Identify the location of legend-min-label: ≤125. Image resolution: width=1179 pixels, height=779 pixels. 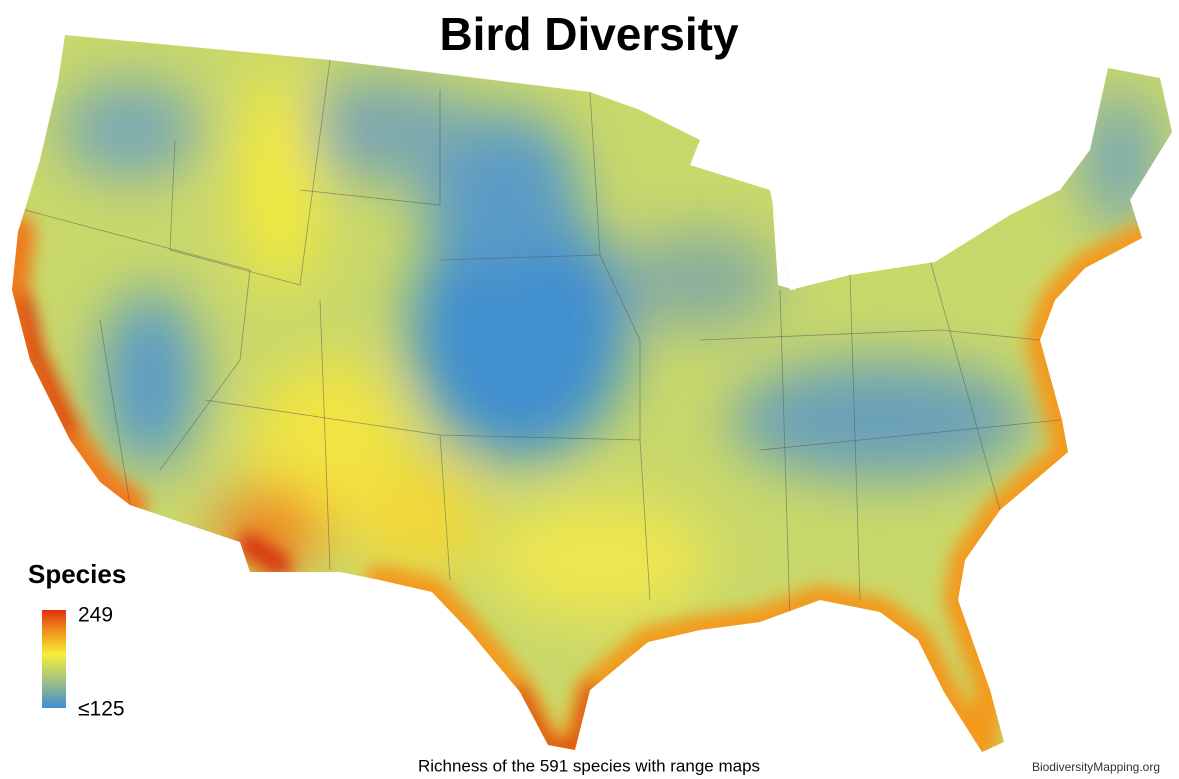
(101, 709).